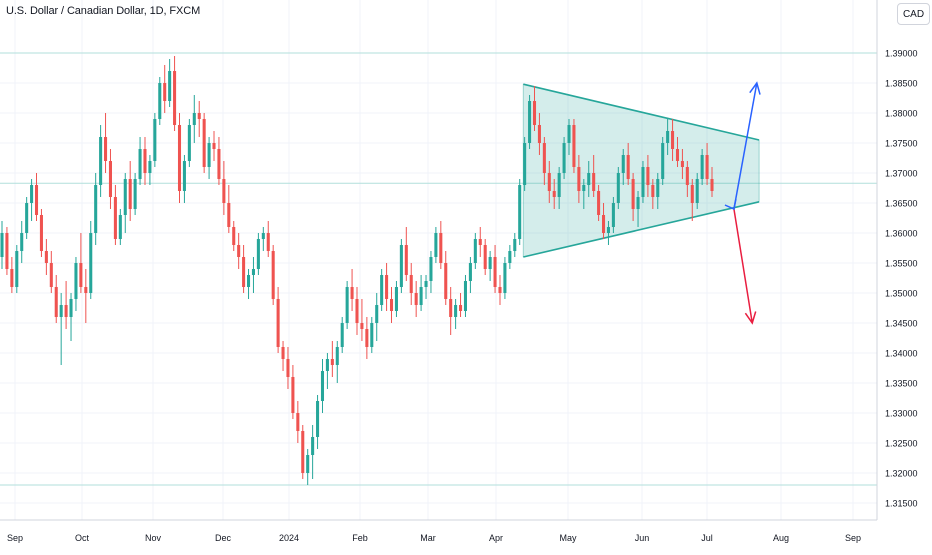 This screenshot has width=932, height=555. What do you see at coordinates (901, 354) in the screenshot?
I see `price-tick-label: 1.34000` at bounding box center [901, 354].